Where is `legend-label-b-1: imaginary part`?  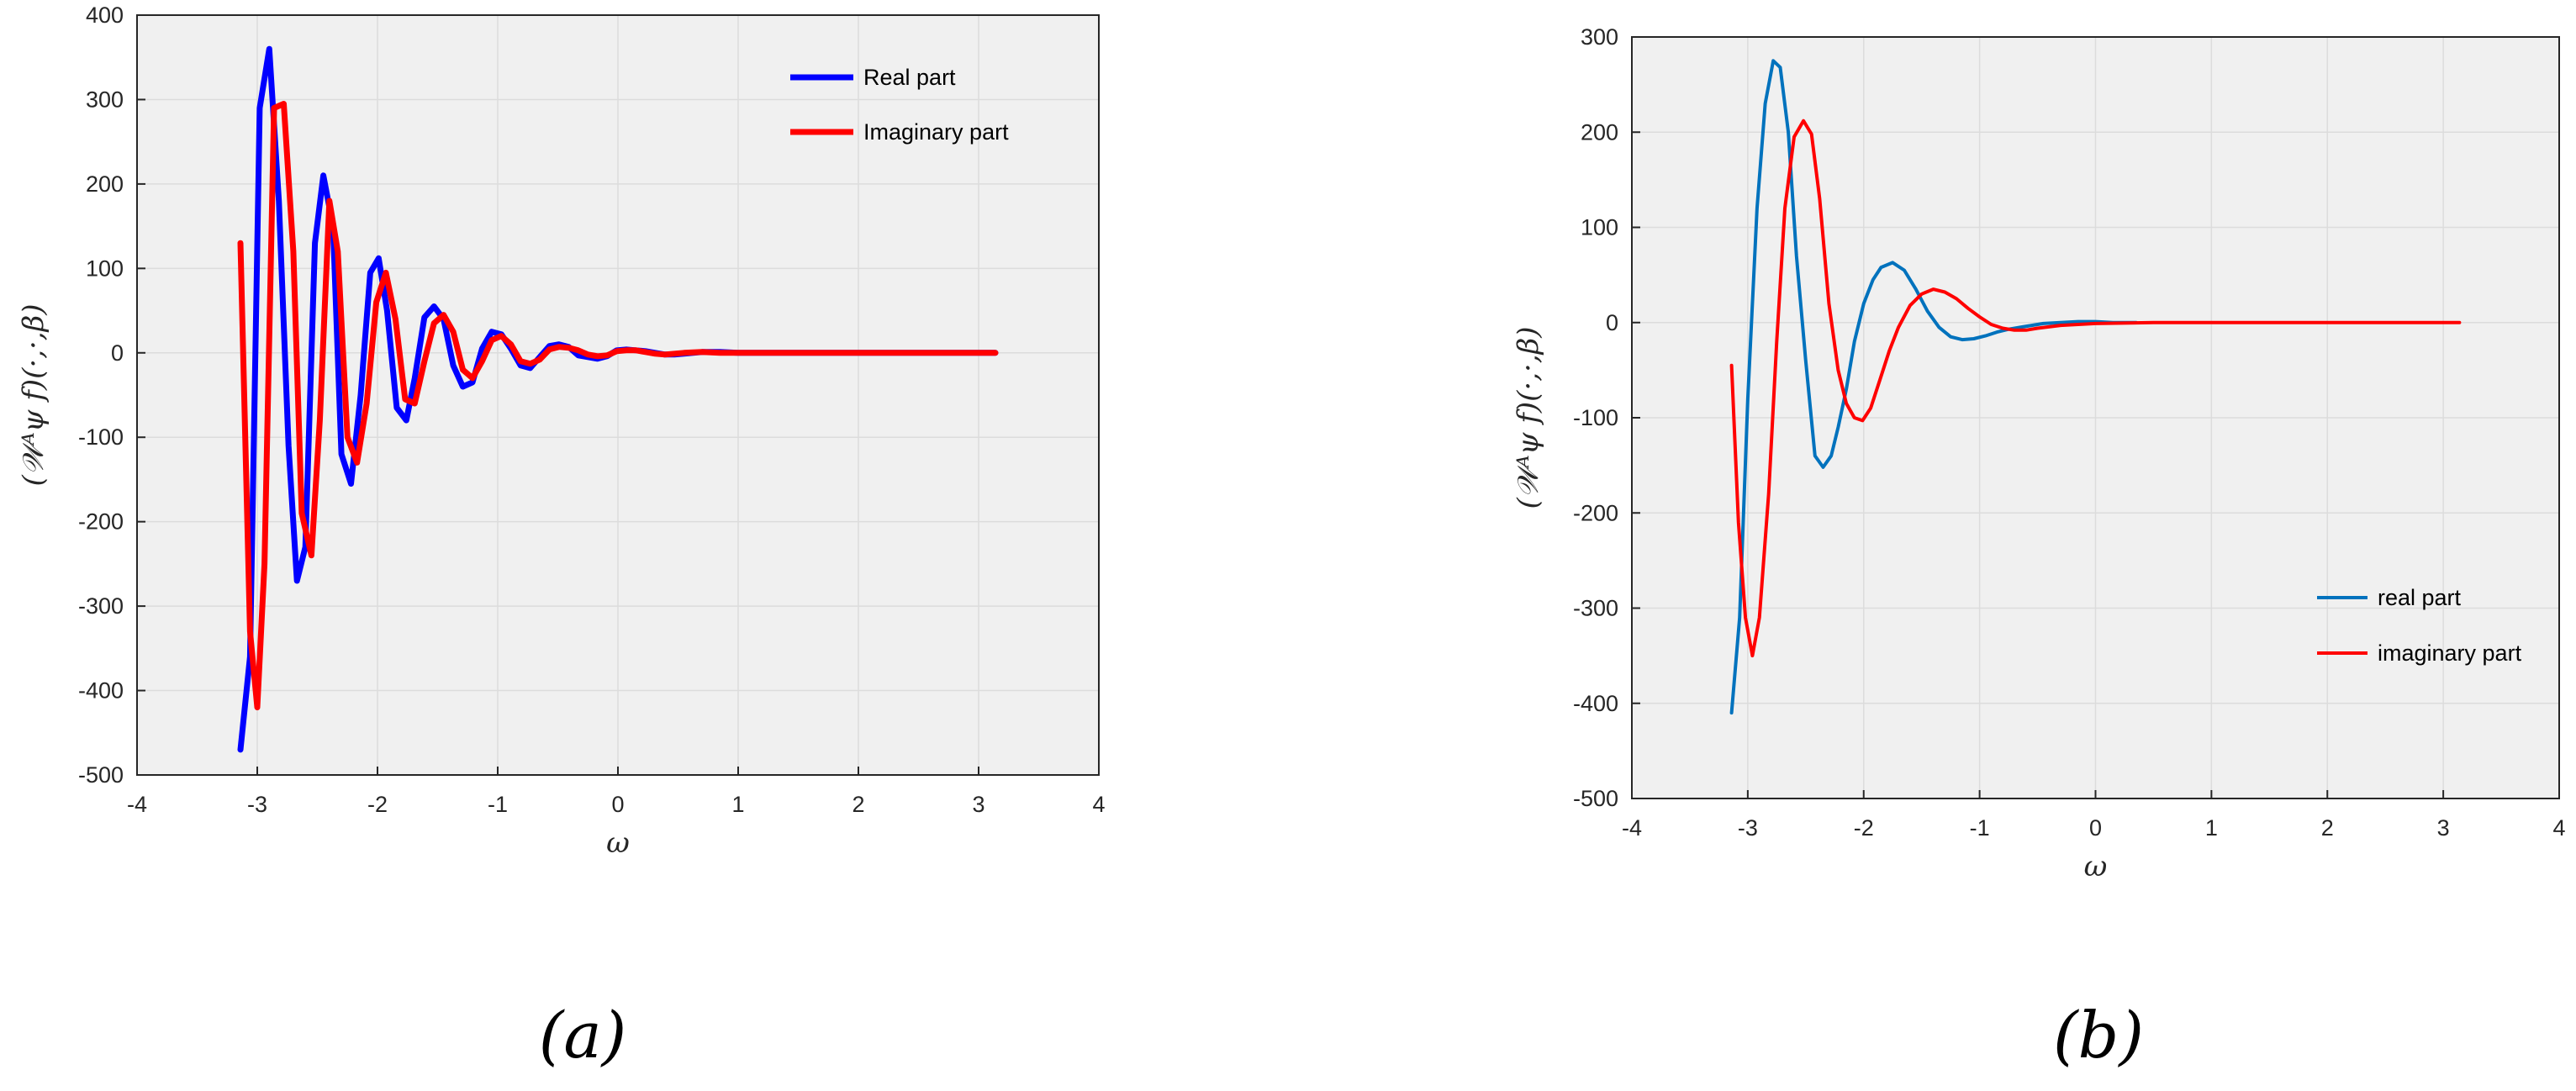
legend-label-b-1: imaginary part is located at coordinates (2450, 653).